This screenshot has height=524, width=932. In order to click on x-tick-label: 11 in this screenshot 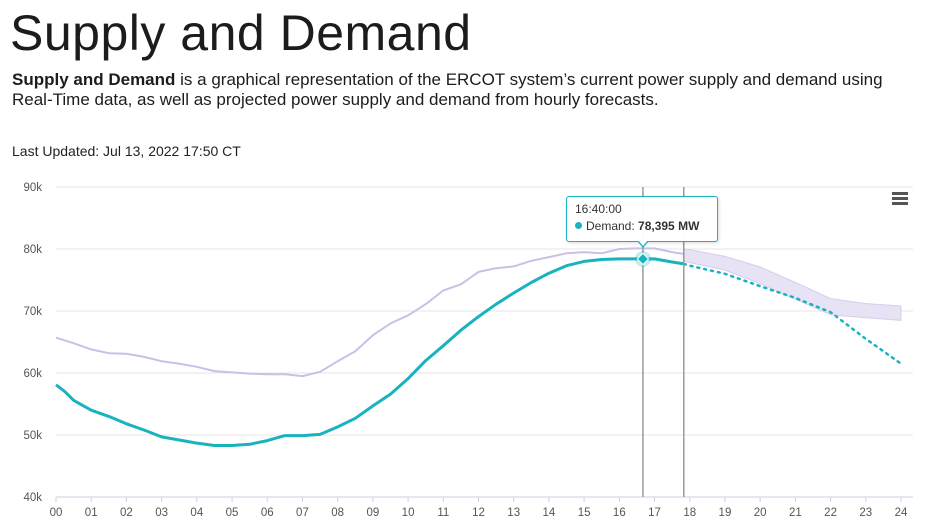, I will do `click(443, 513)`.